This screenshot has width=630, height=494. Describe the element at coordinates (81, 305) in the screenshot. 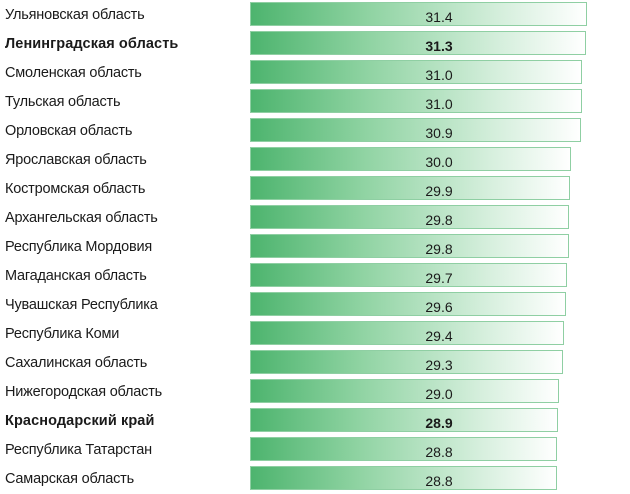

I see `category-label: Чувашская Республика` at that location.